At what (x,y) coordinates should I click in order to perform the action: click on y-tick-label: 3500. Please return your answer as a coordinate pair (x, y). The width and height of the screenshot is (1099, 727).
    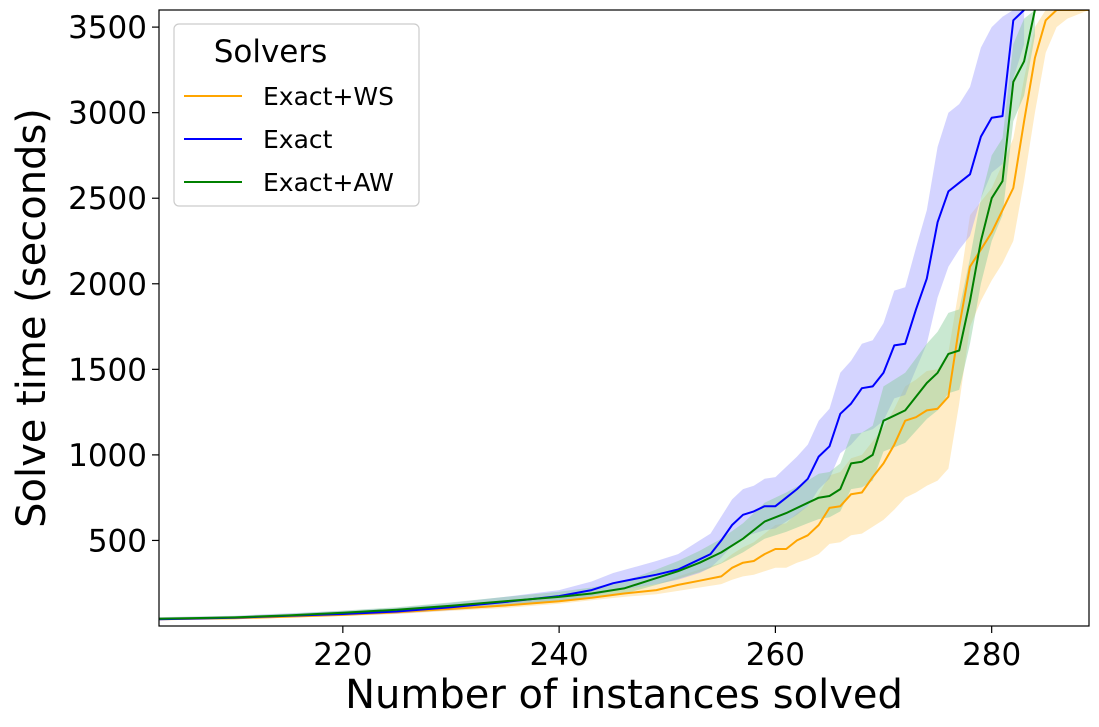
    Looking at the image, I should click on (107, 28).